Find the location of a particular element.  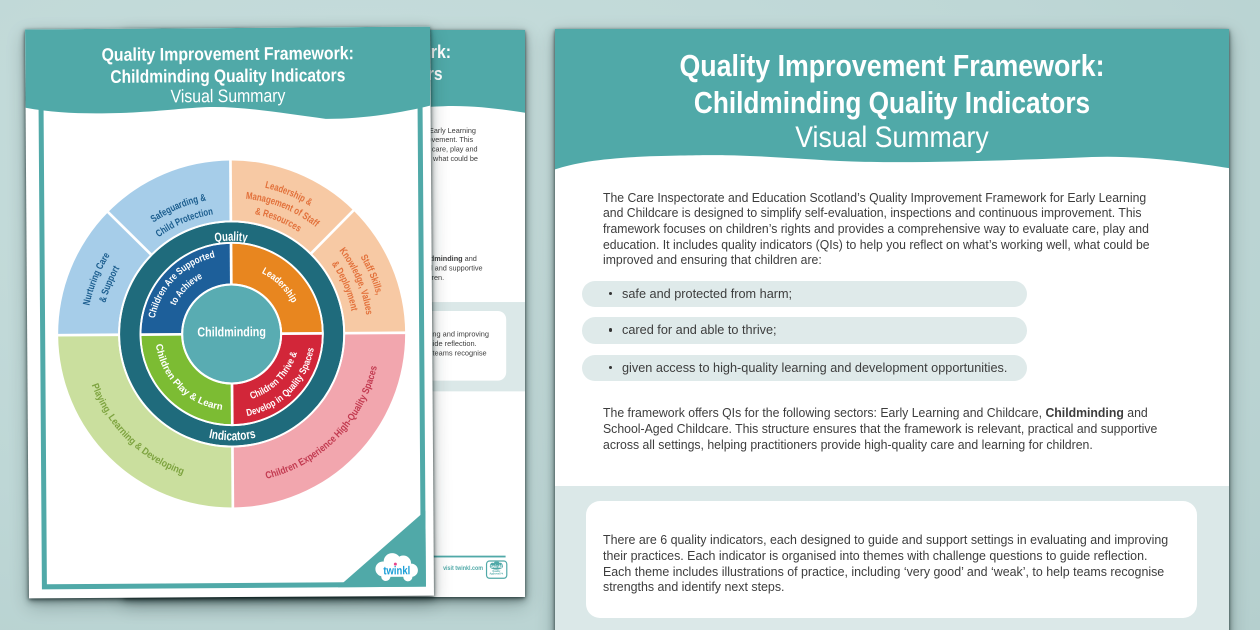

svg-text: Quality is located at coordinates (496, 571).